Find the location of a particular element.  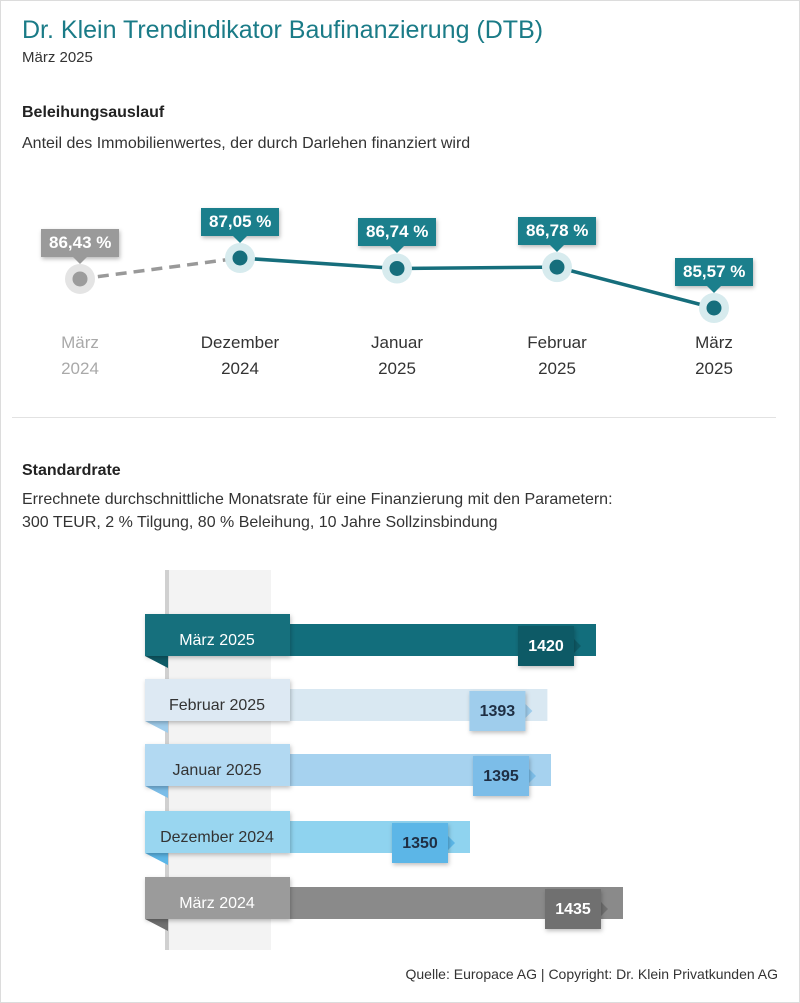

rate-value-label: 1420 is located at coordinates (546, 646).